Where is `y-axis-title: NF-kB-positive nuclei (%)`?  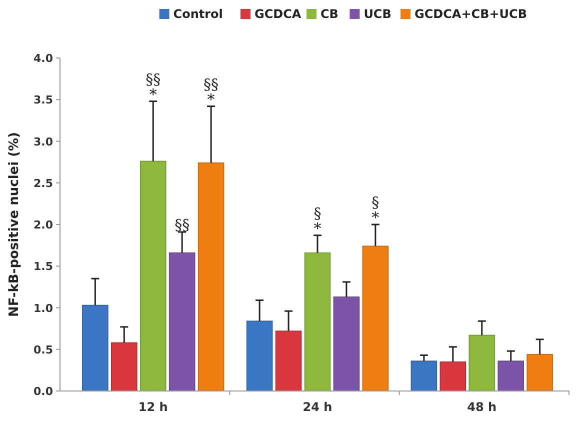 y-axis-title: NF-kB-positive nuclei (%) is located at coordinates (14, 225).